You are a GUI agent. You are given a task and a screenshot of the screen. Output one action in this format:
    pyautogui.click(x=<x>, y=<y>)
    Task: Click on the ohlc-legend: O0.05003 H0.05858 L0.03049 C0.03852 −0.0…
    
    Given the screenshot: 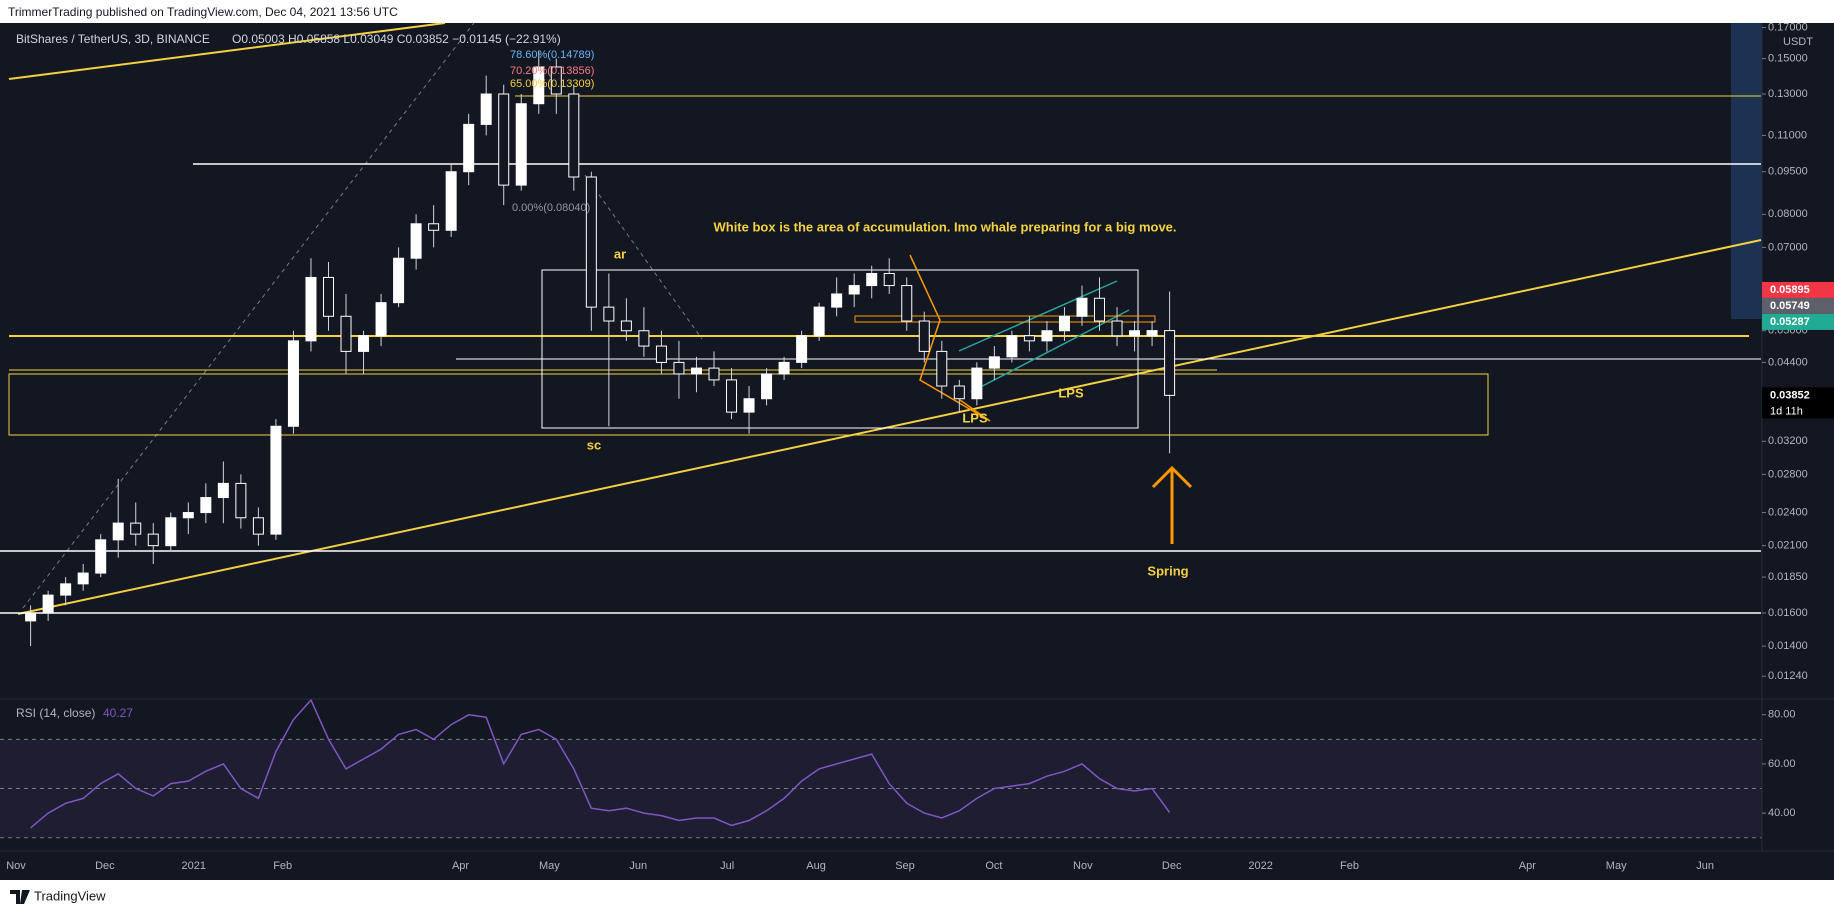 What is the action you would take?
    pyautogui.click(x=396, y=39)
    